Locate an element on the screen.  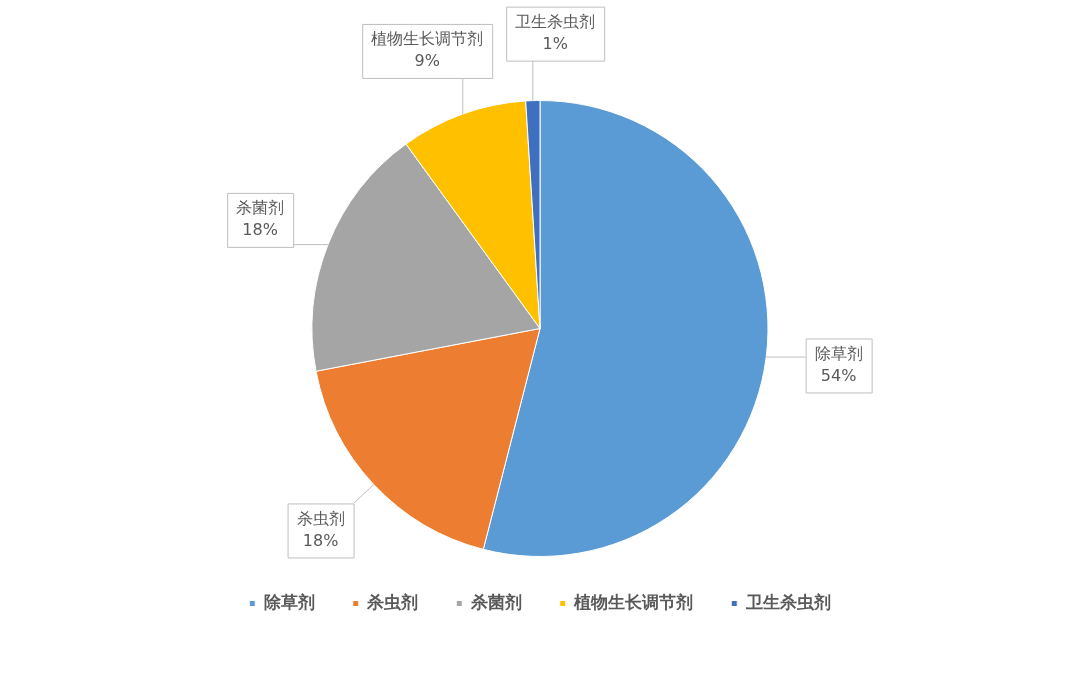
data-label: 1% is located at coordinates (555, 43).